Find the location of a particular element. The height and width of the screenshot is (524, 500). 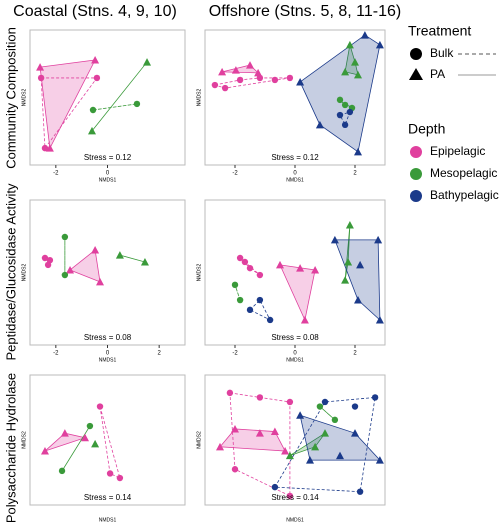

legend-label: PA is located at coordinates (437, 74).